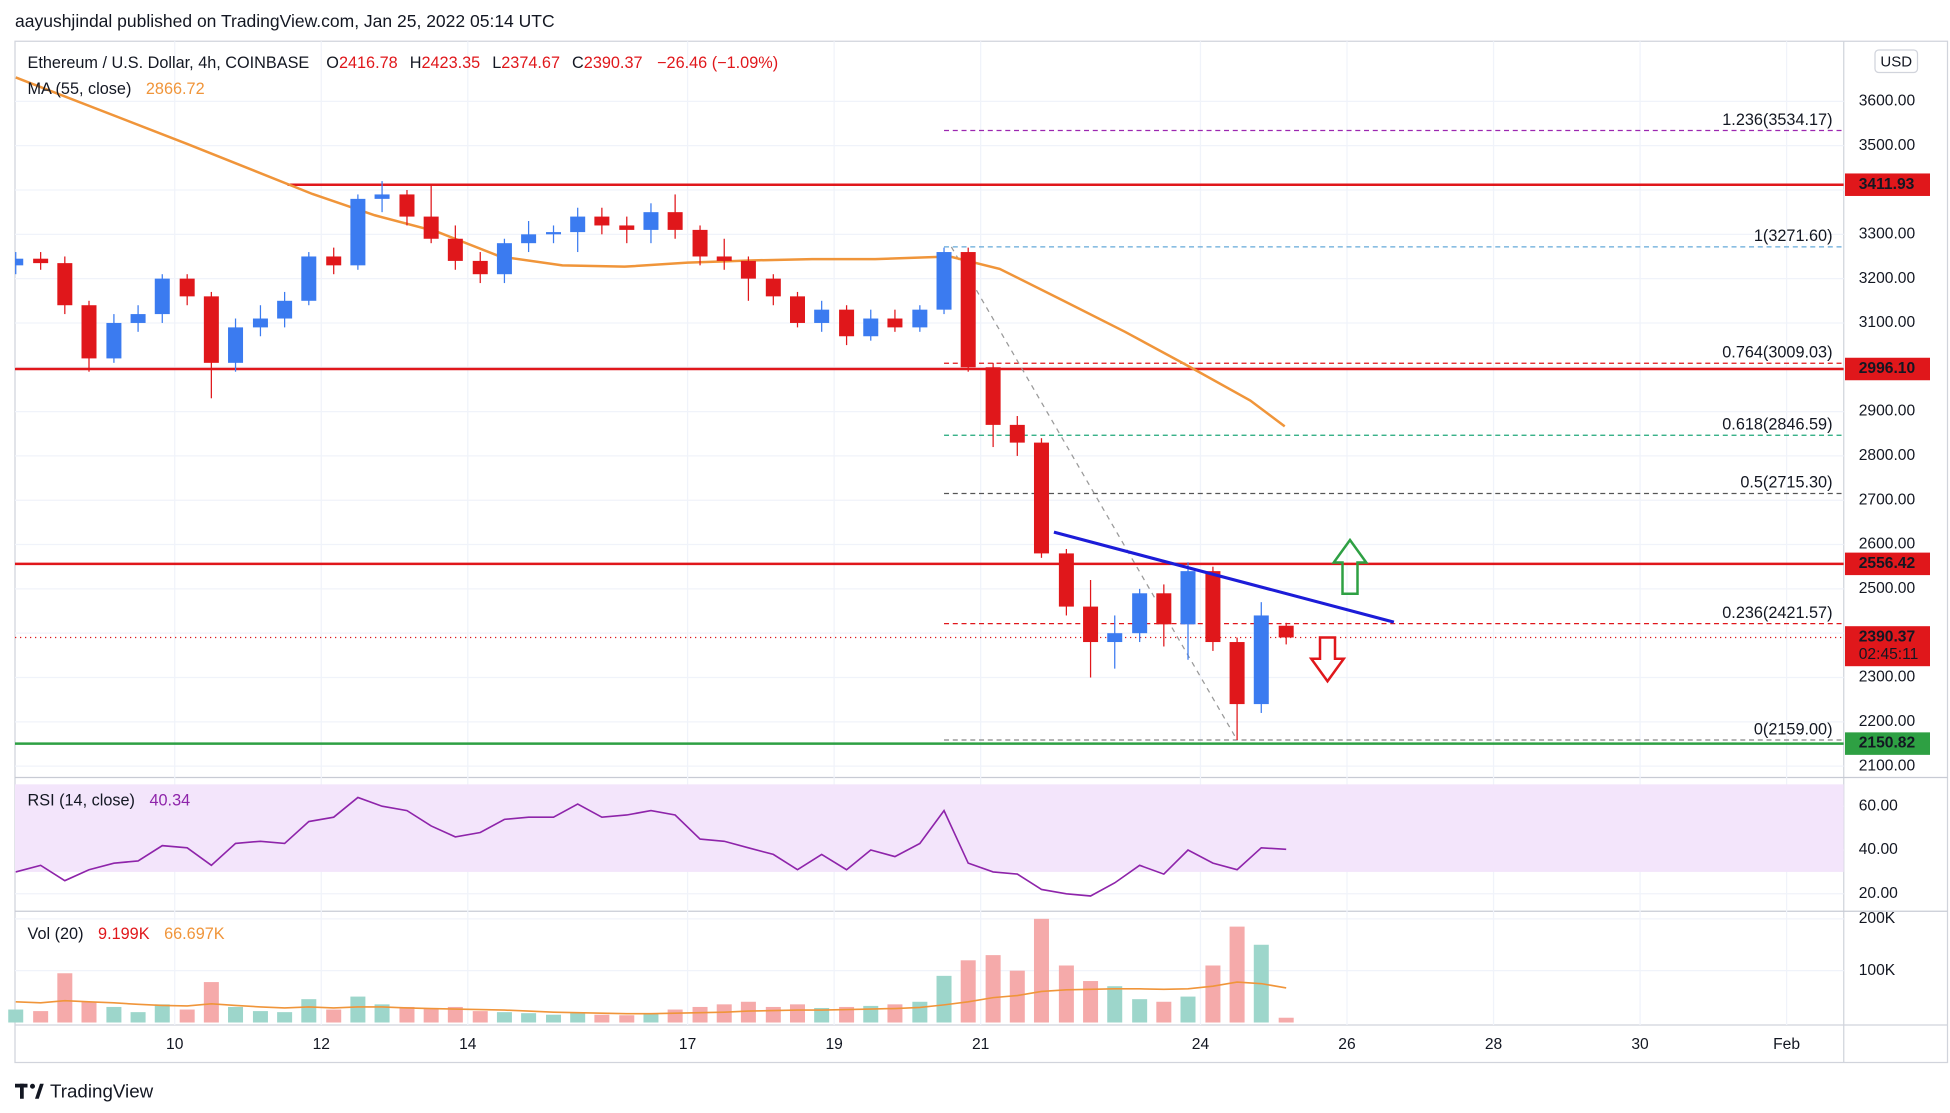 The image size is (1950, 1113). Describe the element at coordinates (194, 934) in the screenshot. I see `volume-ma-value: 66.697K` at that location.